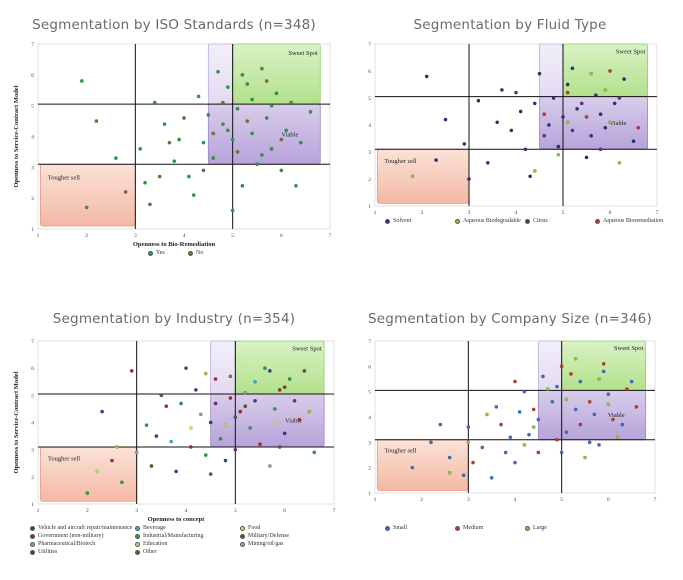 Image resolution: width=683 pixels, height=580 pixels. Describe the element at coordinates (32, 199) in the screenshot. I see `y-tick-label: 2` at that location.